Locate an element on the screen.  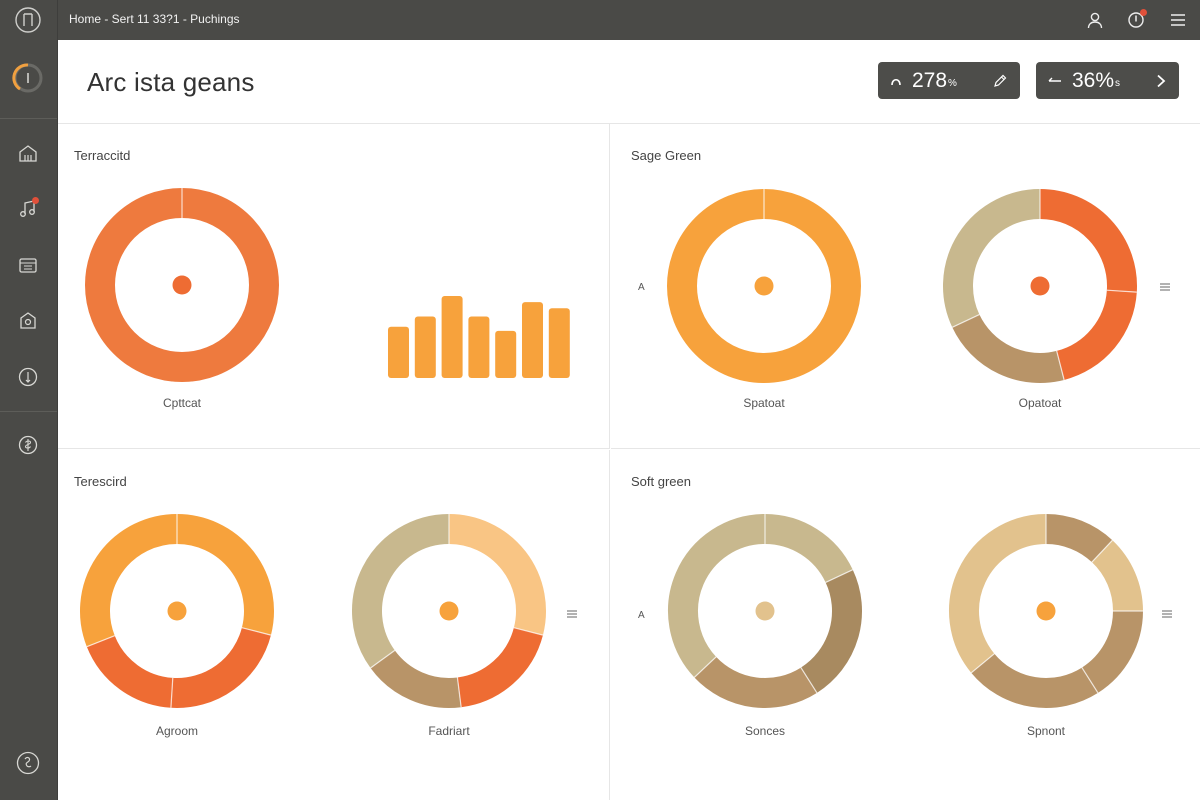
stat-unit: % is located at coordinates (952, 83).